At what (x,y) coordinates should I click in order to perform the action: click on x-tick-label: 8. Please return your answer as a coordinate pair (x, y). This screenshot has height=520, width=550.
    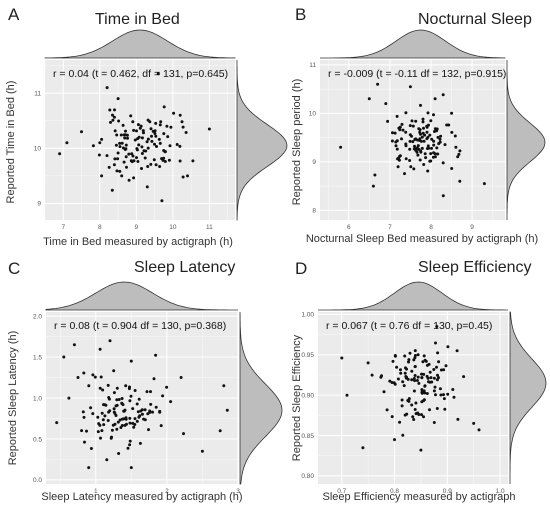
    Looking at the image, I should click on (431, 227).